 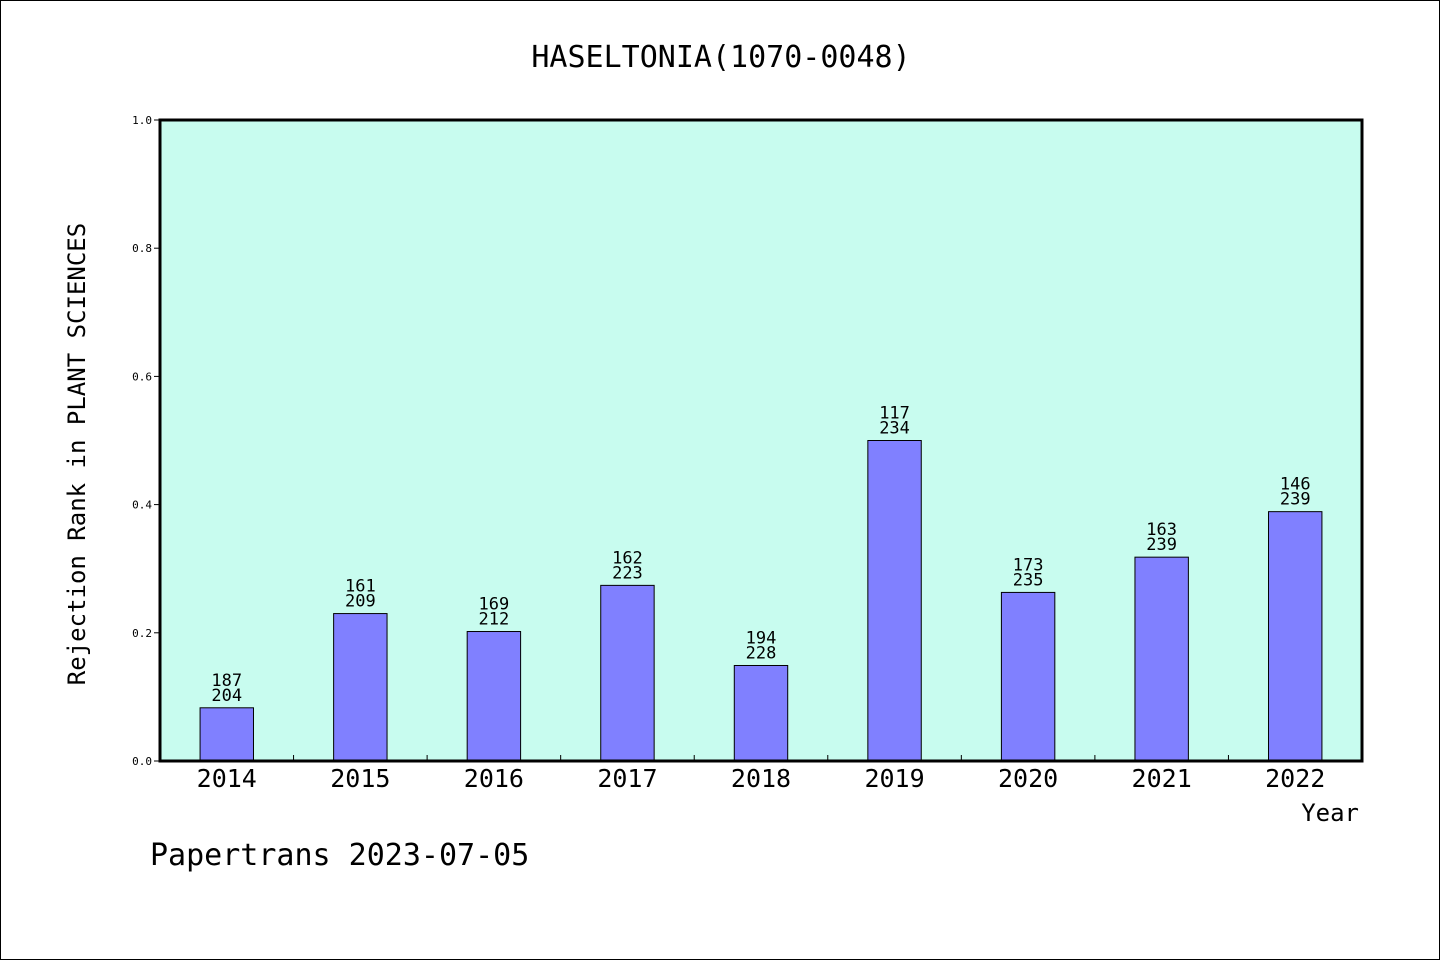 I want to click on bar-total-label: 212, so click(x=494, y=620).